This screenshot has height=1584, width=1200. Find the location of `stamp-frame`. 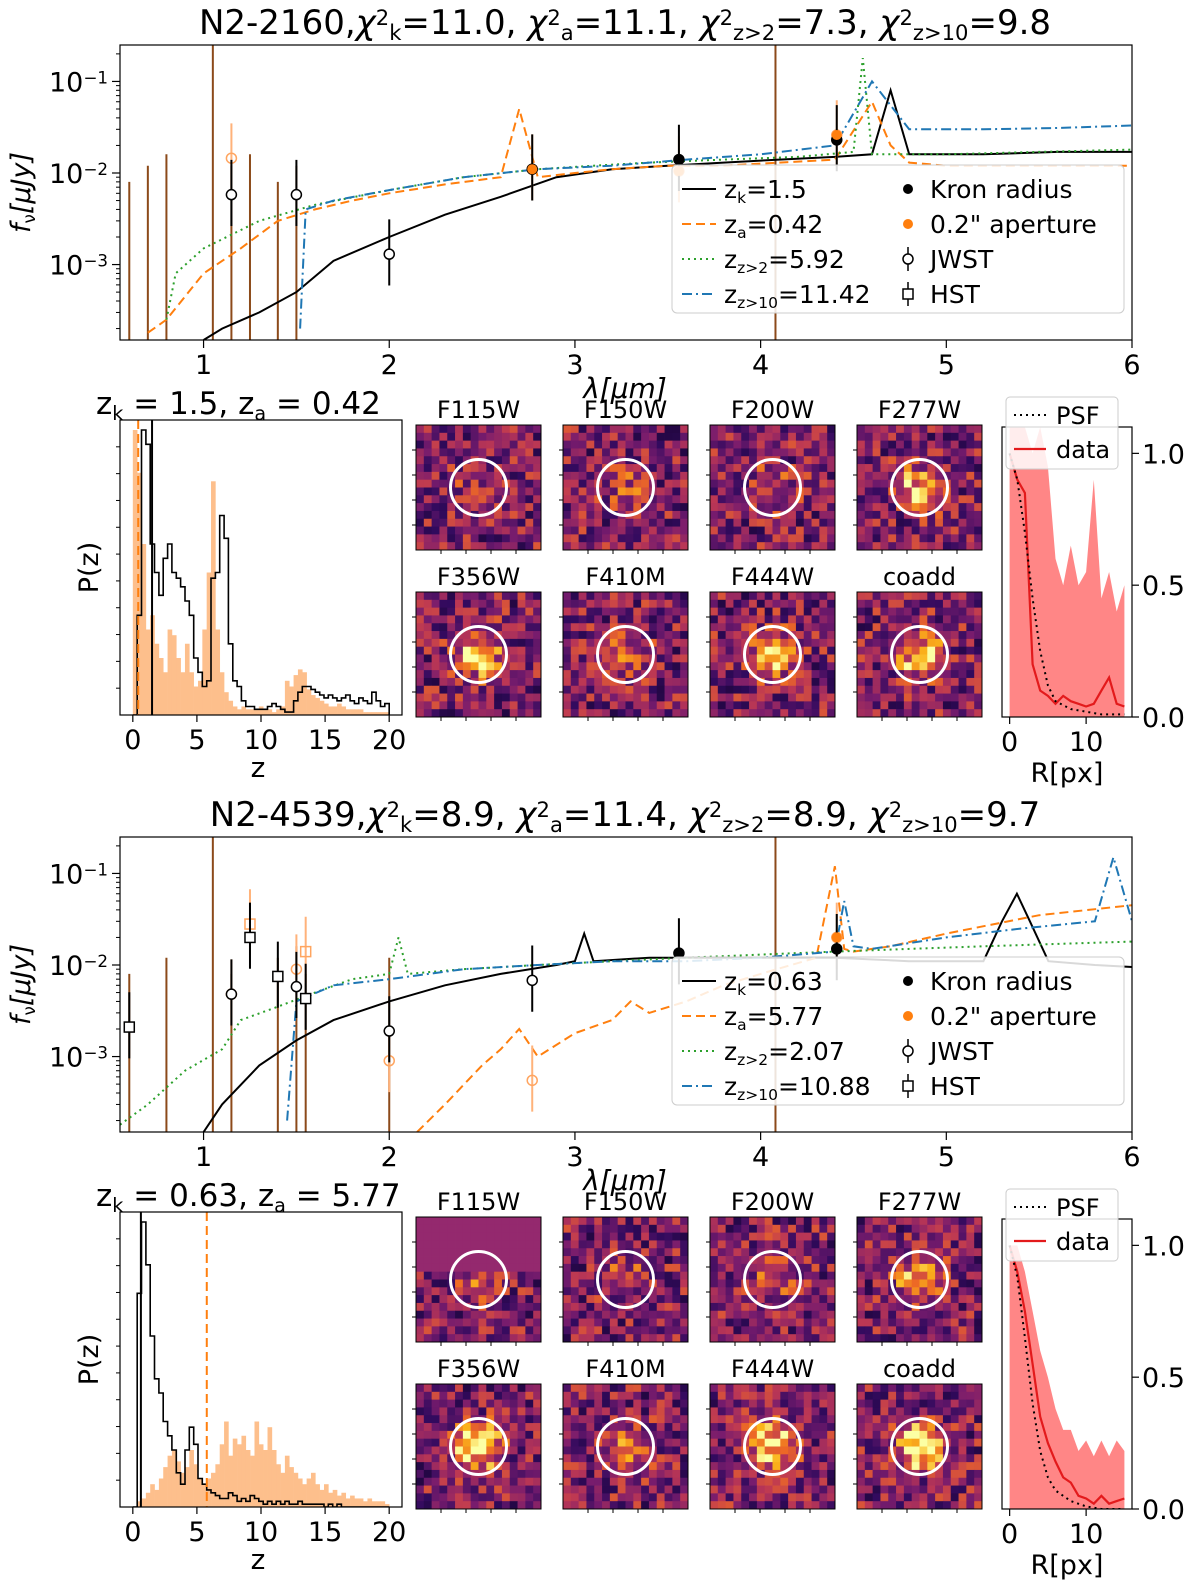

stamp-frame is located at coordinates (625, 1279).